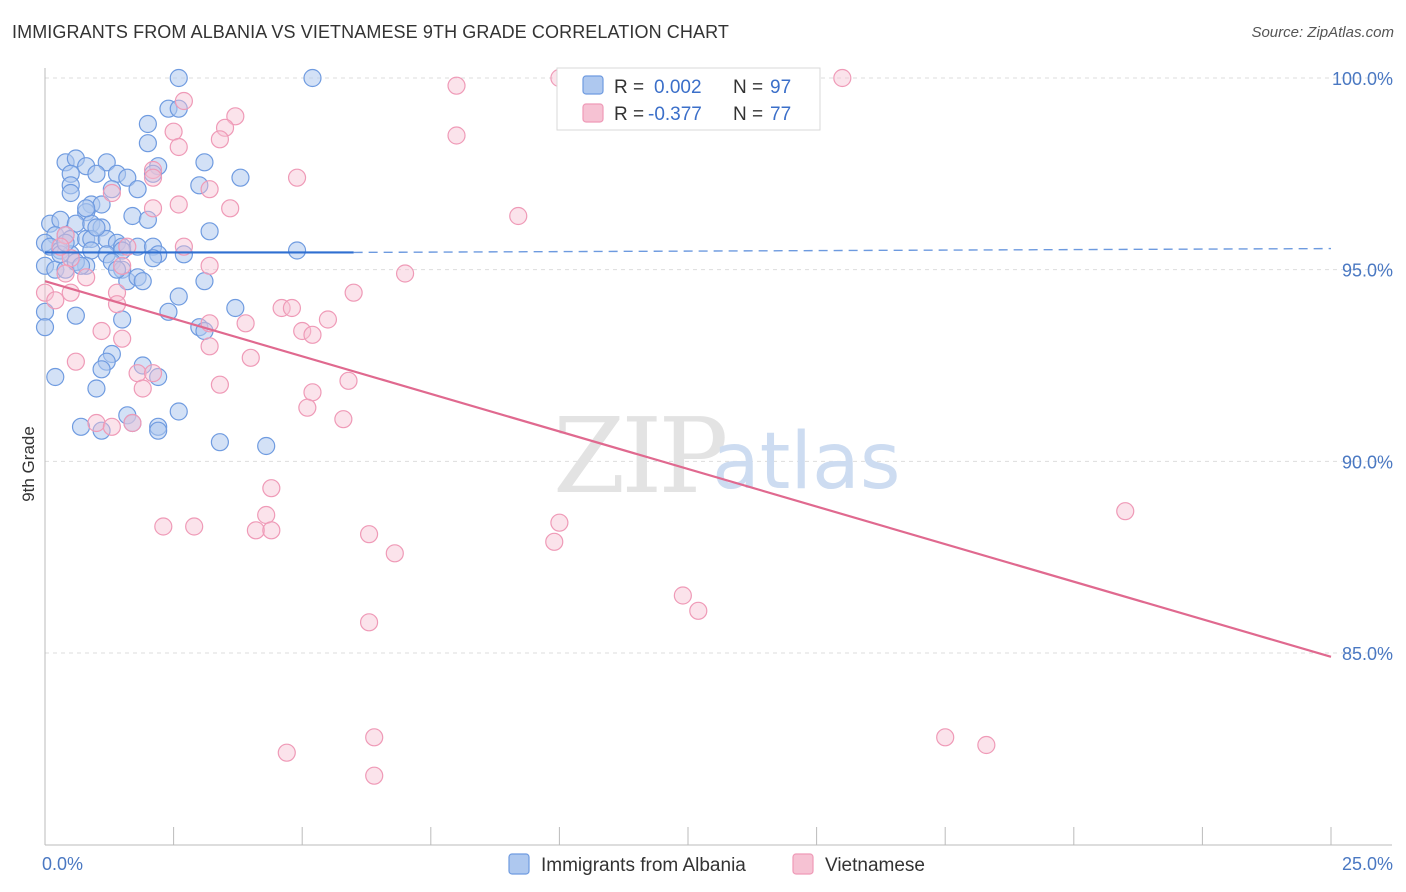 Image resolution: width=1406 pixels, height=892 pixels. I want to click on x-tick-label-min: 0.0%, so click(62, 864).